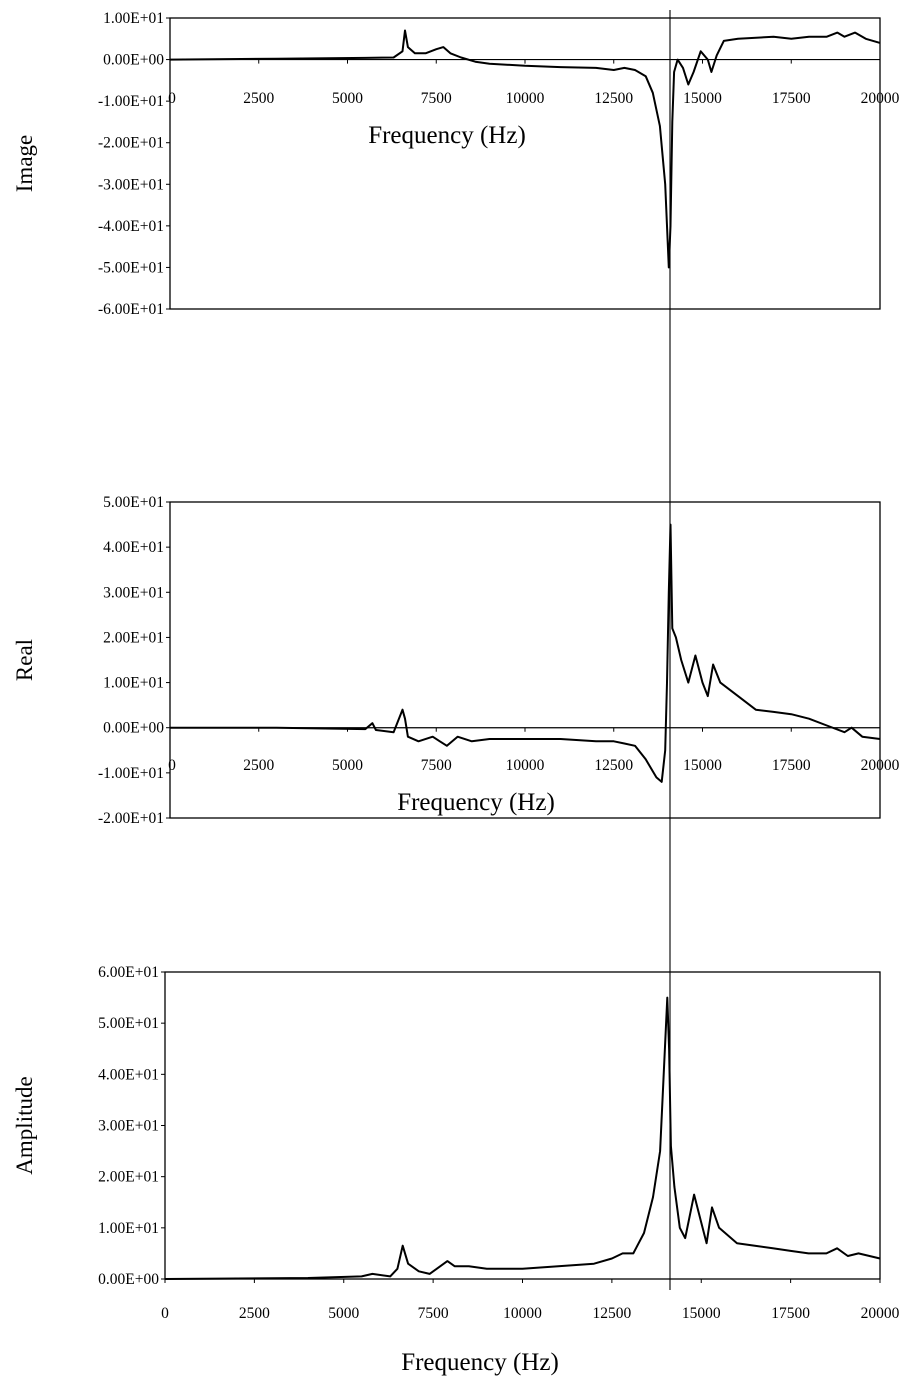 The image size is (913, 1381). I want to click on y-axis-title: Real, so click(24, 660).